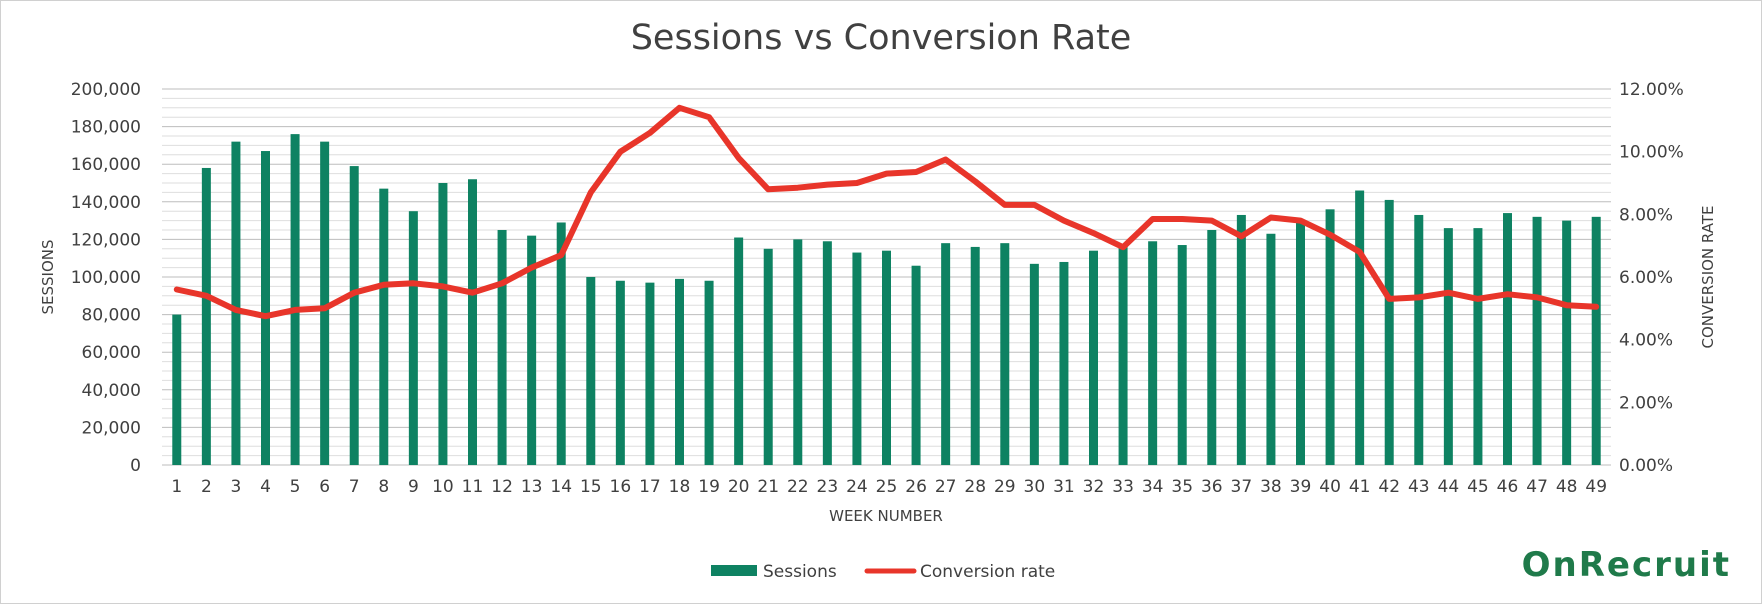  I want to click on x-tick-label: 26, so click(916, 487).